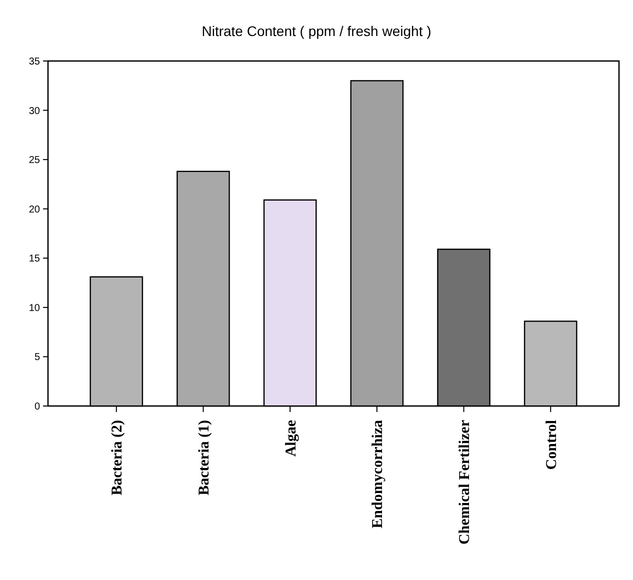 The height and width of the screenshot is (580, 633). Describe the element at coordinates (204, 458) in the screenshot. I see `x-tick-label: Bacteria (1)` at that location.